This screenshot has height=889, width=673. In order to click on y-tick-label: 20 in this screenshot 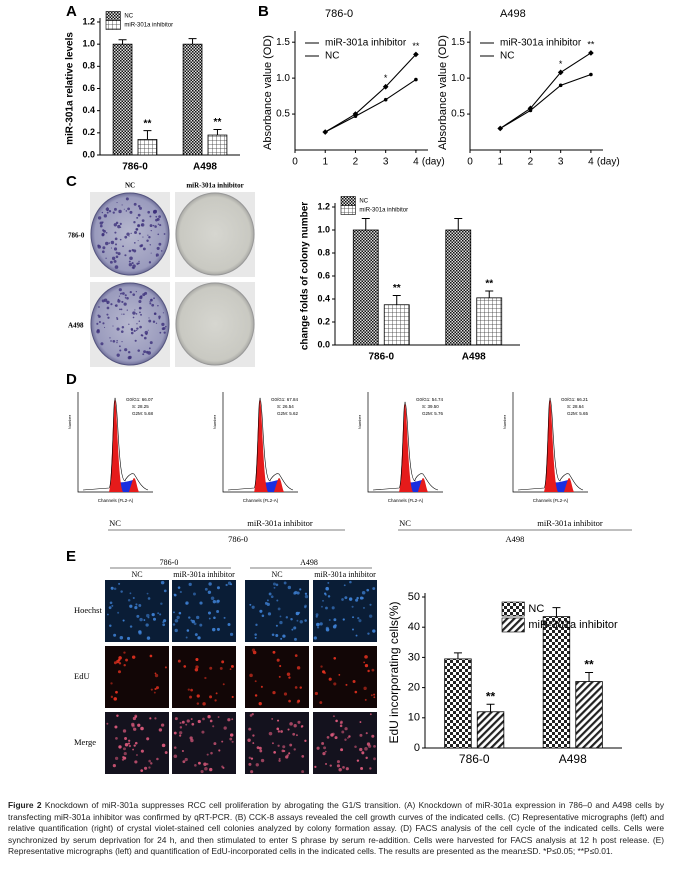, I will do `click(414, 688)`.